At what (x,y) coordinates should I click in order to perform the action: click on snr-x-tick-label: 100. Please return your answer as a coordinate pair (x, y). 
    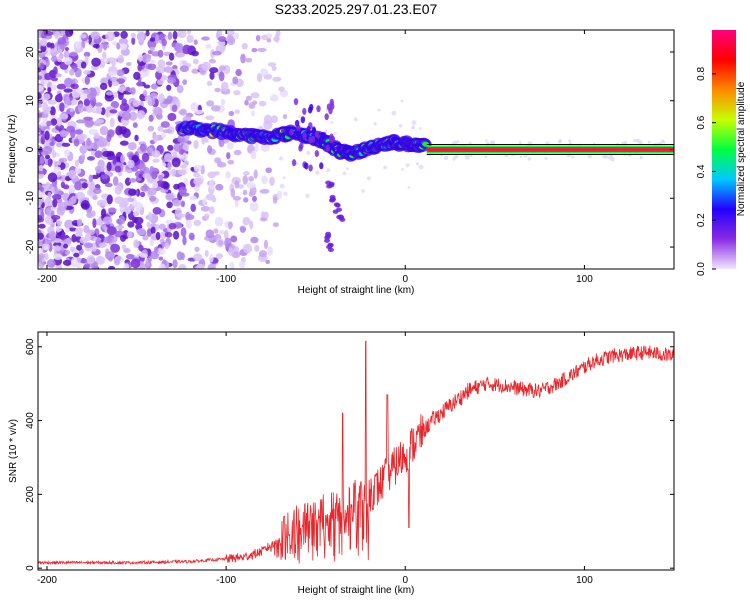
    Looking at the image, I should click on (584, 580).